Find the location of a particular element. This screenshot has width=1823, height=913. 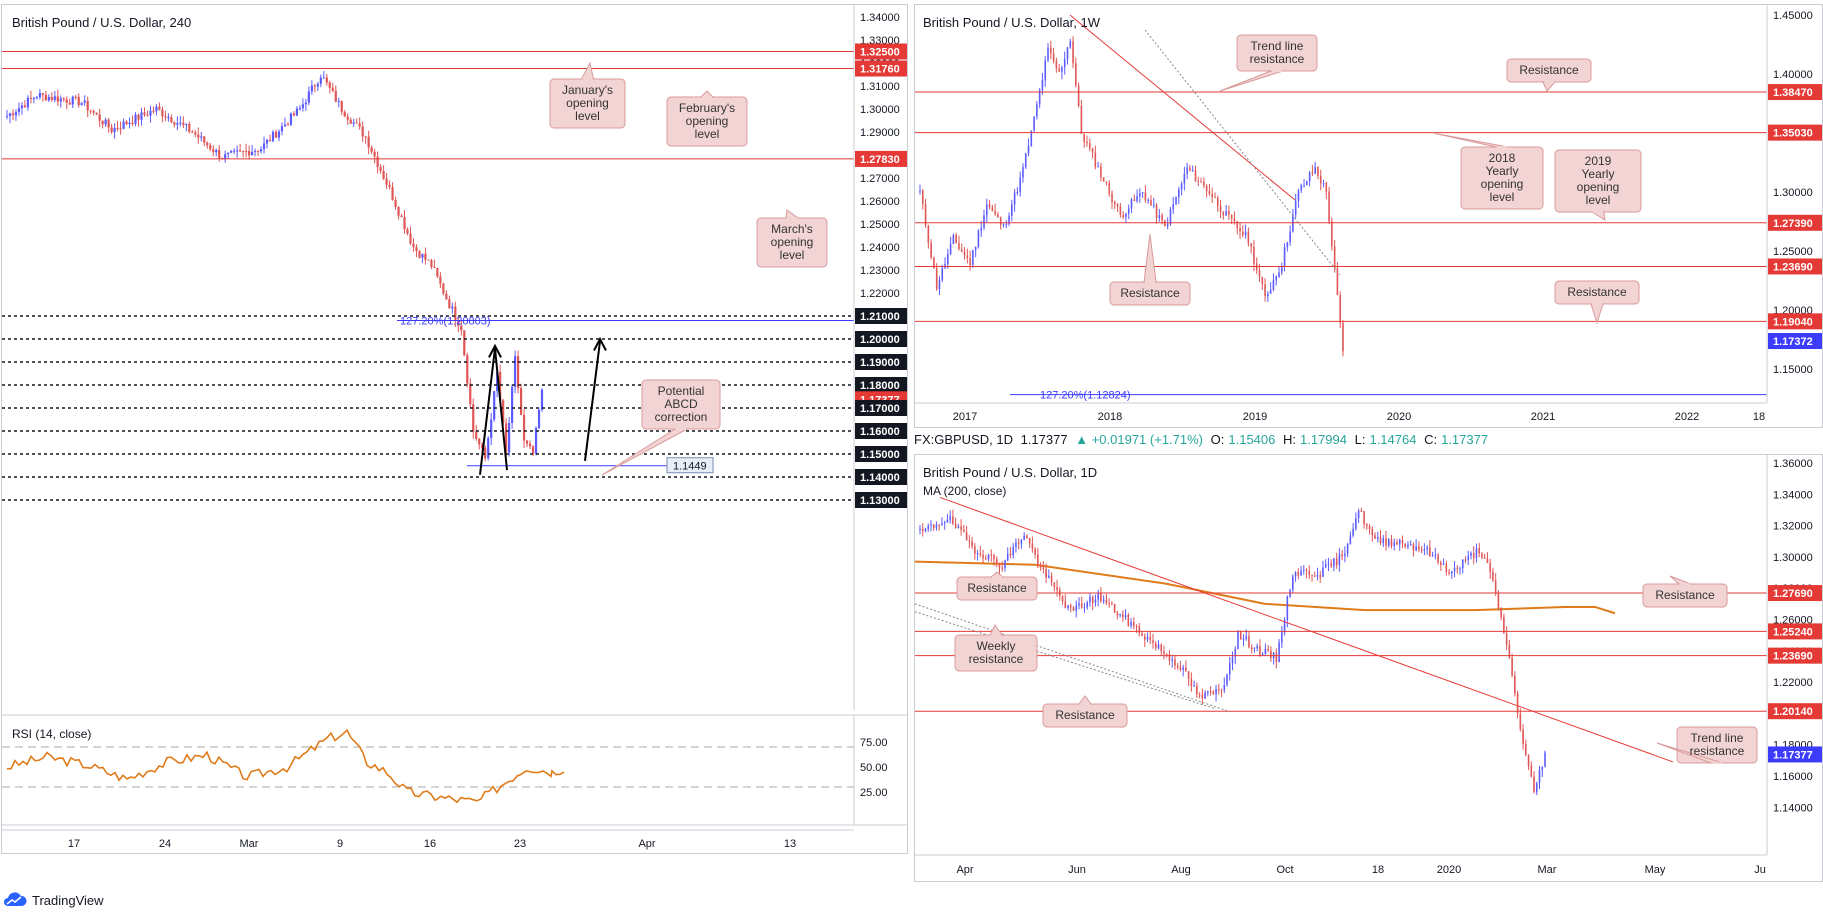

price-tag-label: 1.17377 is located at coordinates (1793, 755).